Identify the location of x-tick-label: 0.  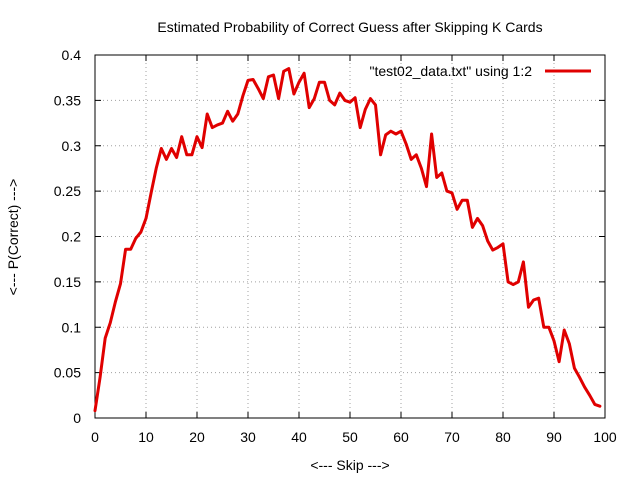
(95, 437).